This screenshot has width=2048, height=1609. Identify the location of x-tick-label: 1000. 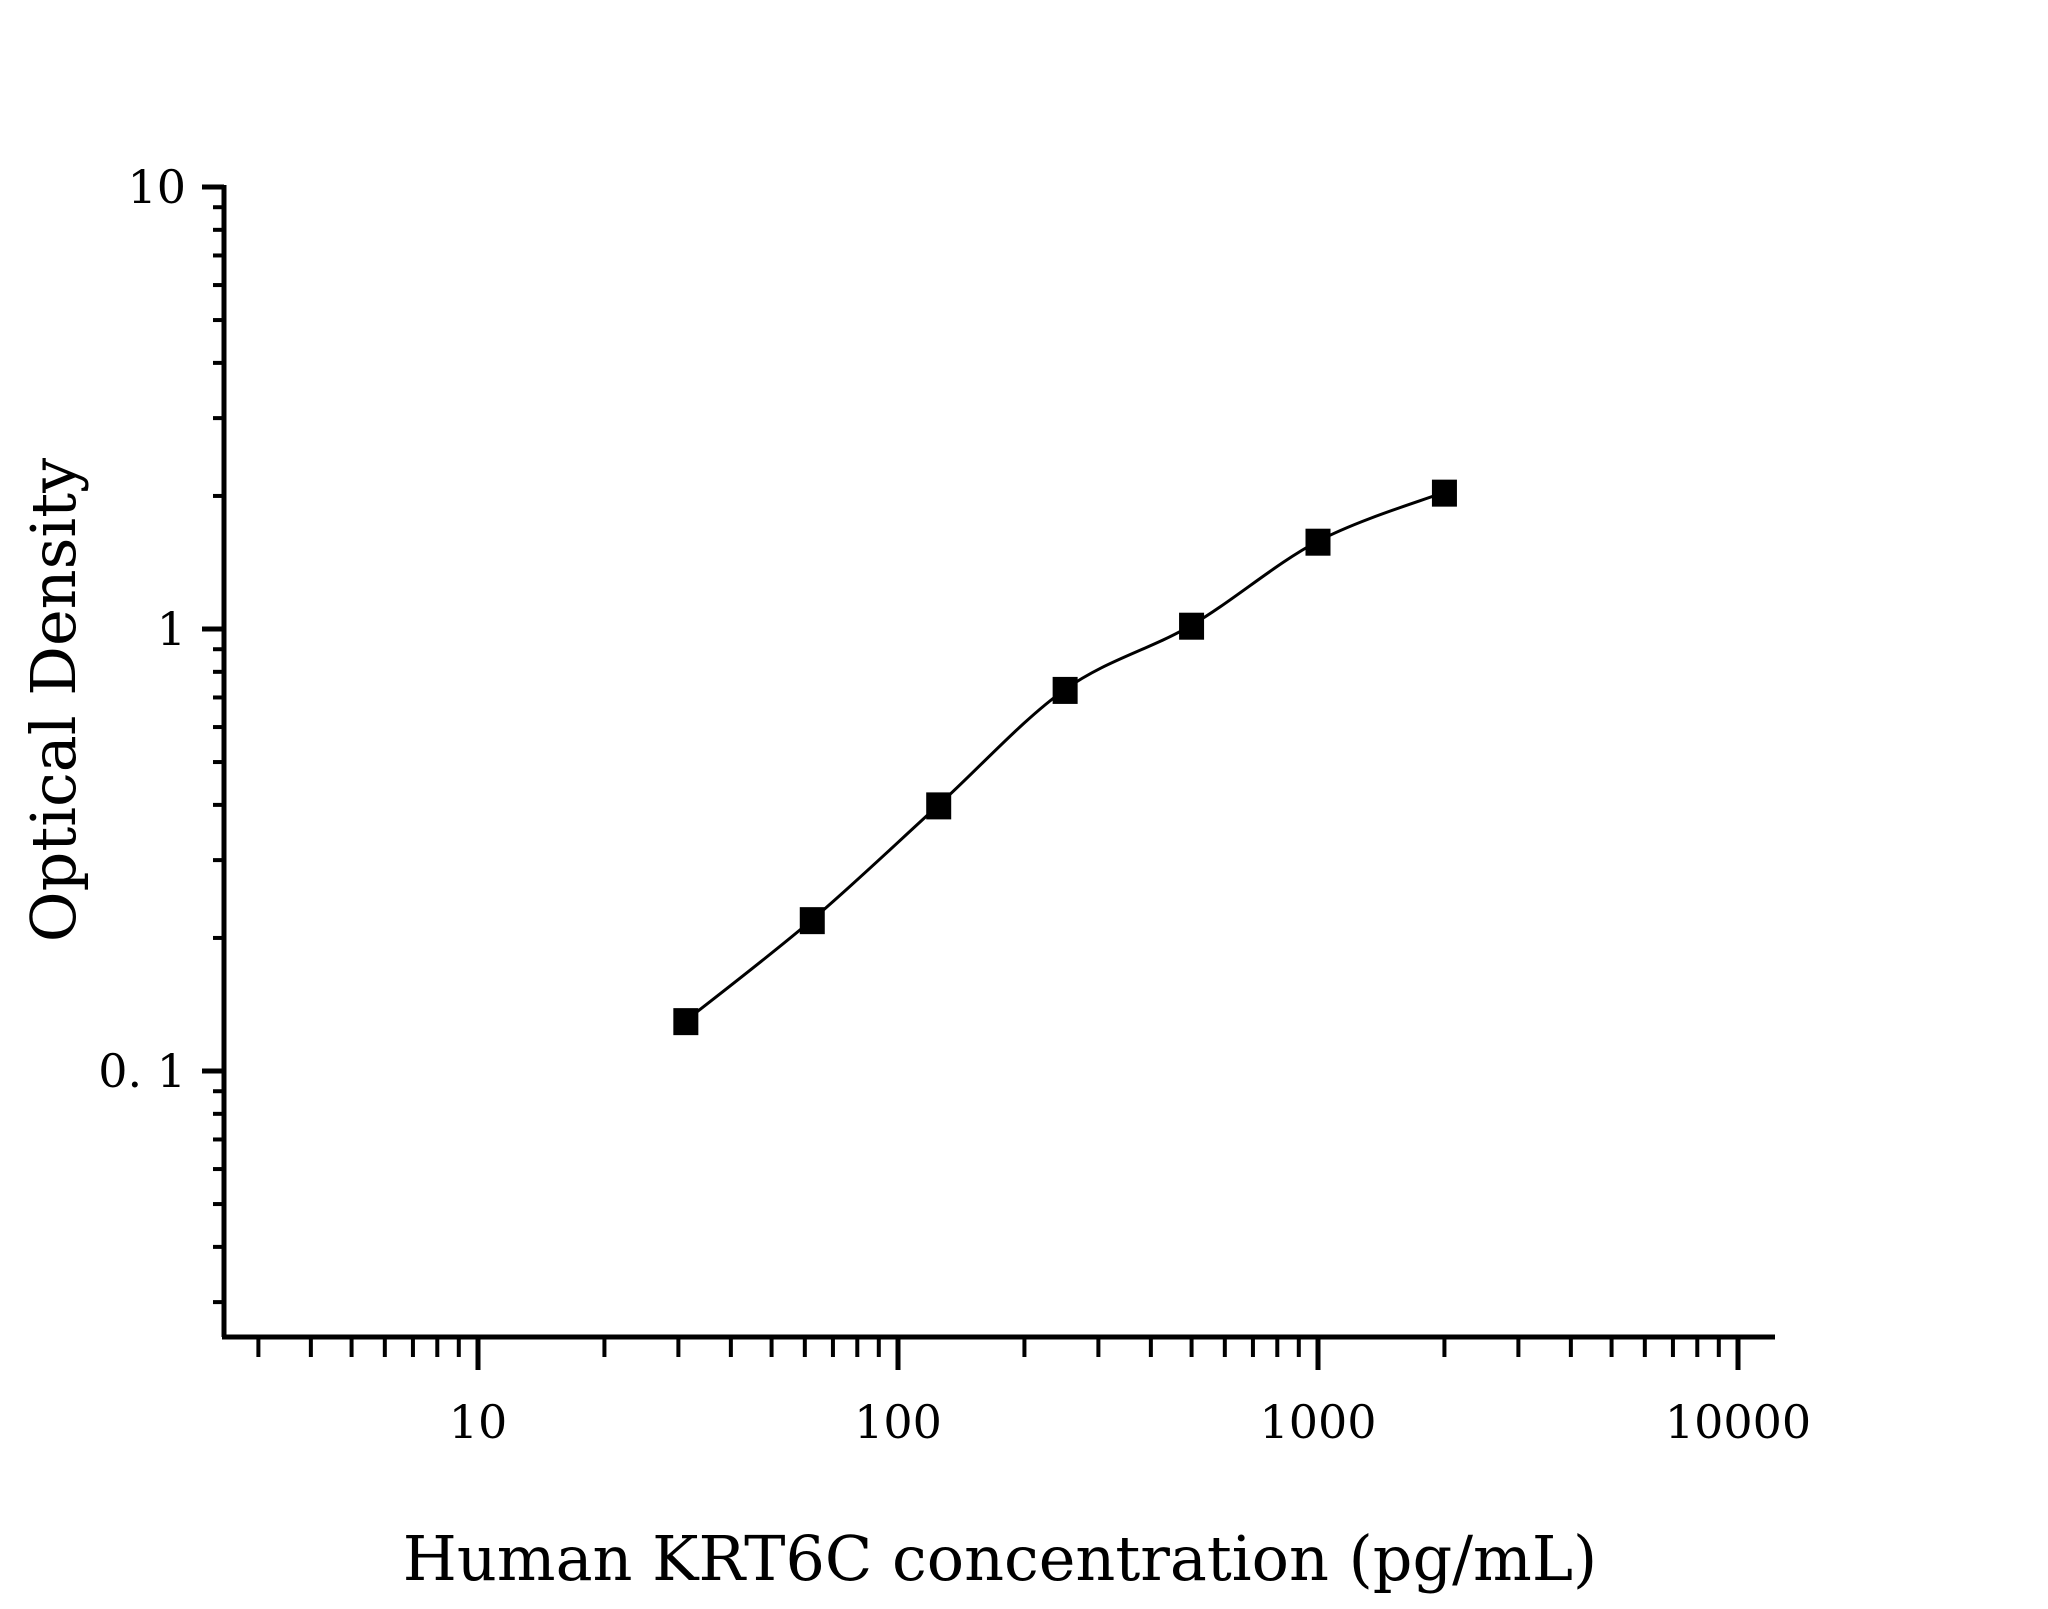
(1317, 1422).